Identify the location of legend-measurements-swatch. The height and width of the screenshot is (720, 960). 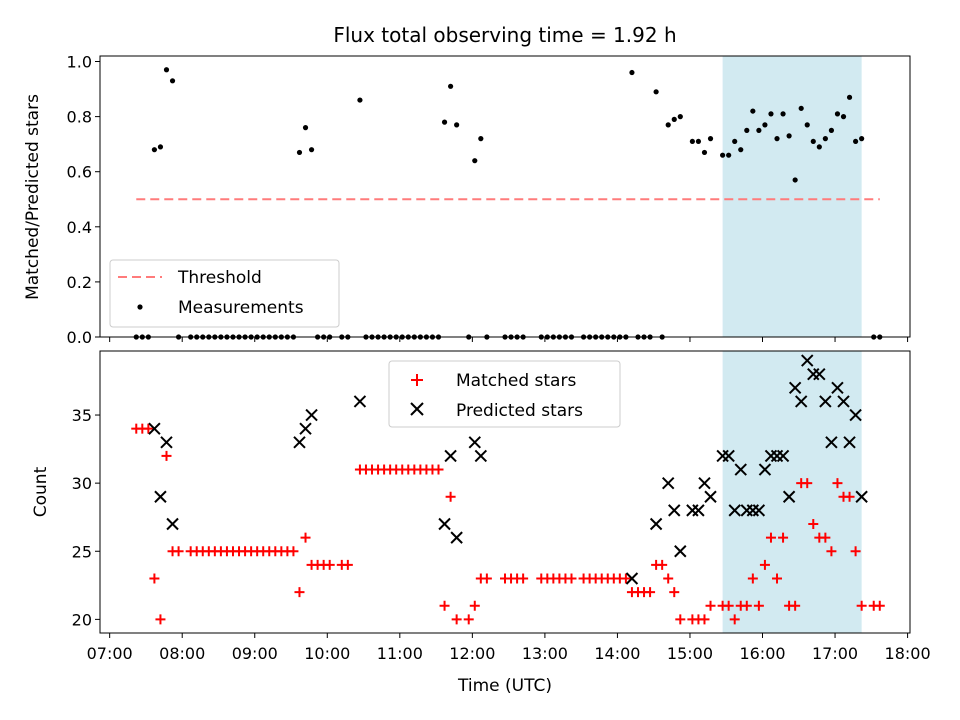
(140, 307).